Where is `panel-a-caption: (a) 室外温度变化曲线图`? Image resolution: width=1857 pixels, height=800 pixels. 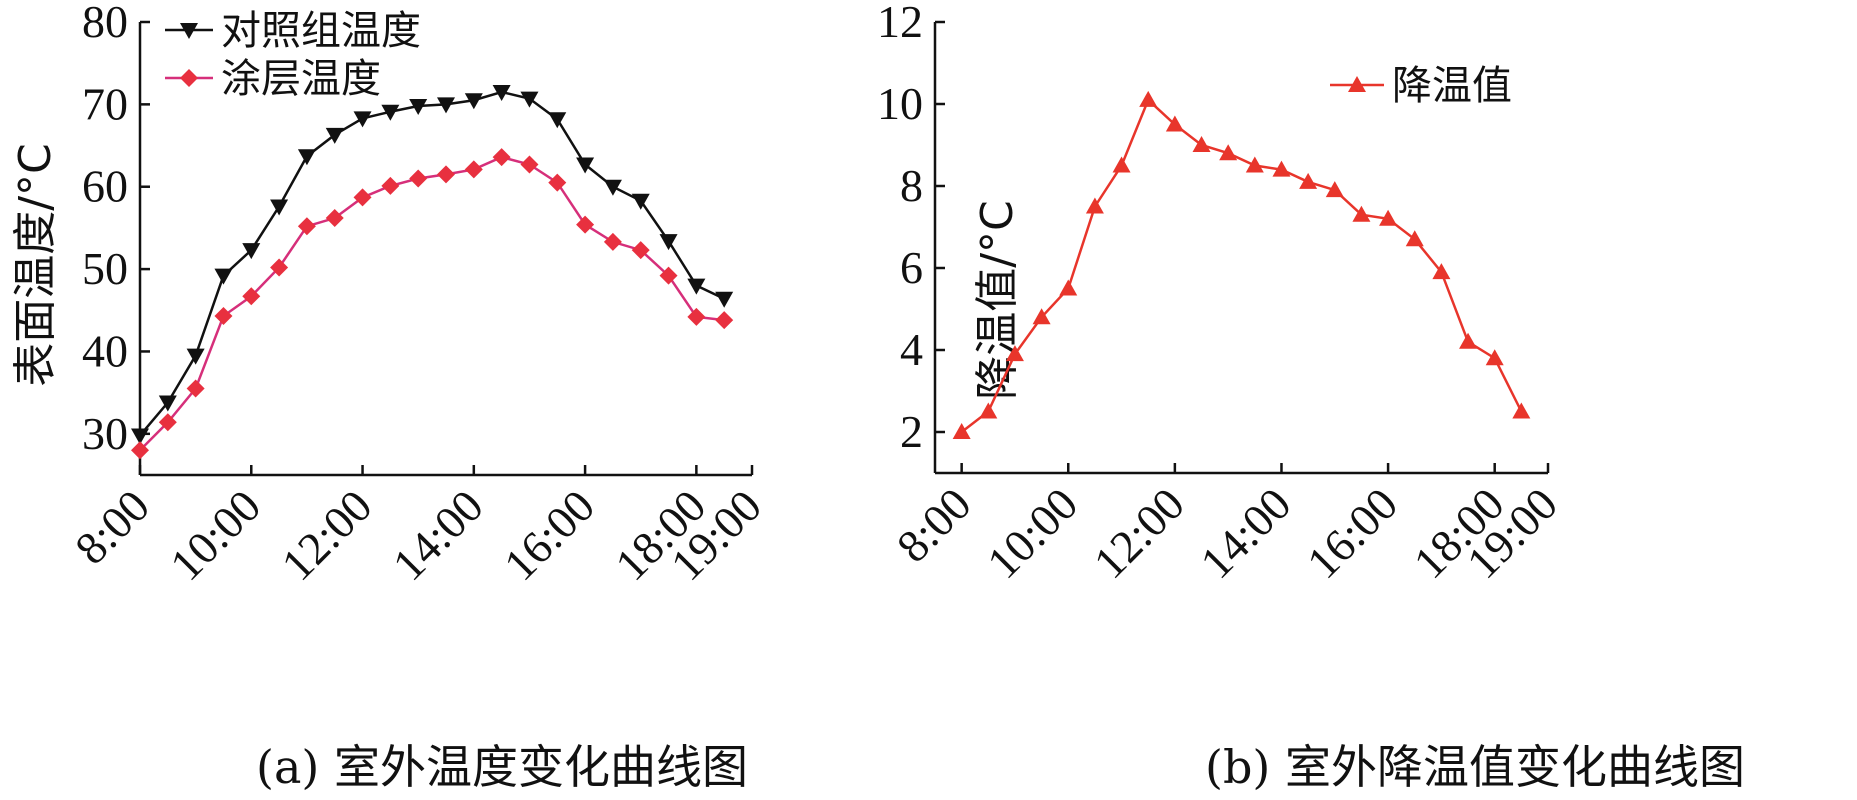
panel-a-caption: (a) 室外温度变化曲线图 is located at coordinates (502, 767).